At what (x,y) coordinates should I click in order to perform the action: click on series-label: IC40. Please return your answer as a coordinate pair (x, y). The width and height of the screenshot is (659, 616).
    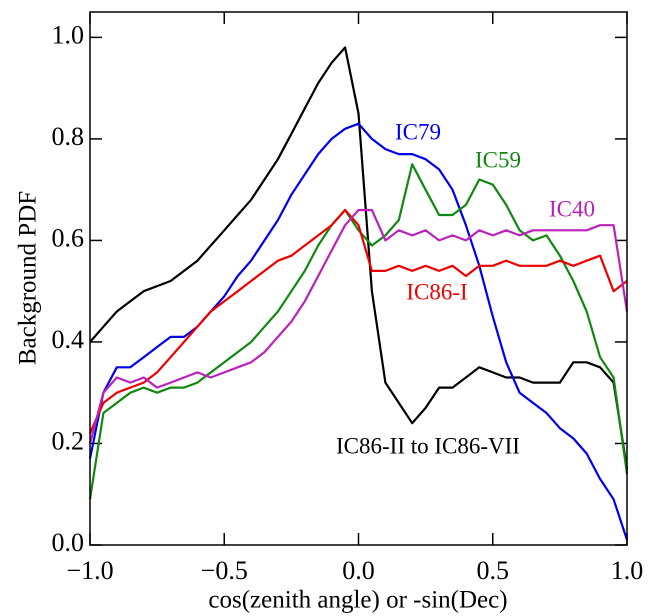
    Looking at the image, I should click on (572, 208).